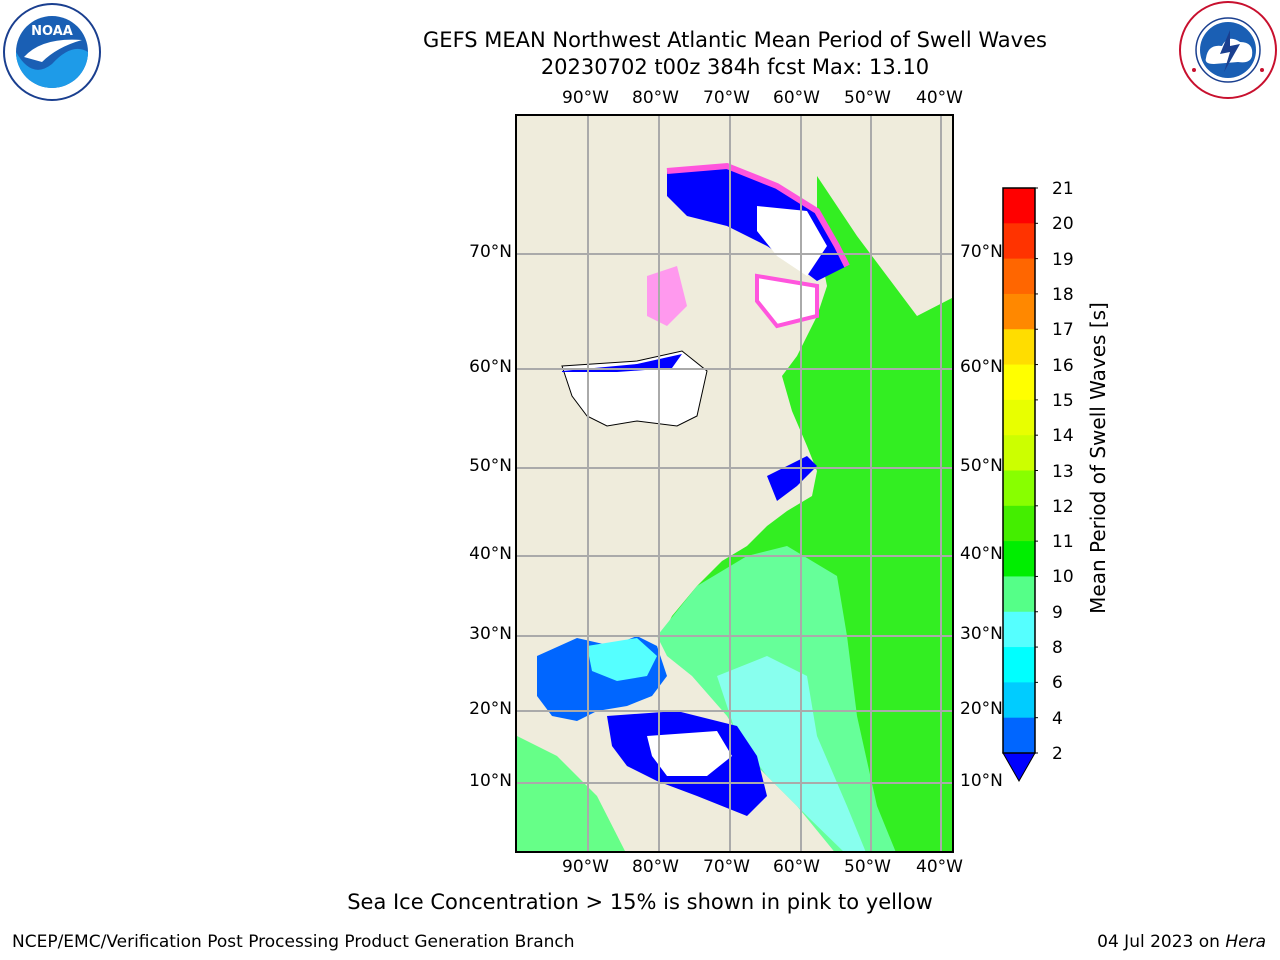 This screenshot has width=1280, height=960. Describe the element at coordinates (1063, 436) in the screenshot. I see `colorbar-tick-label: 14` at that location.